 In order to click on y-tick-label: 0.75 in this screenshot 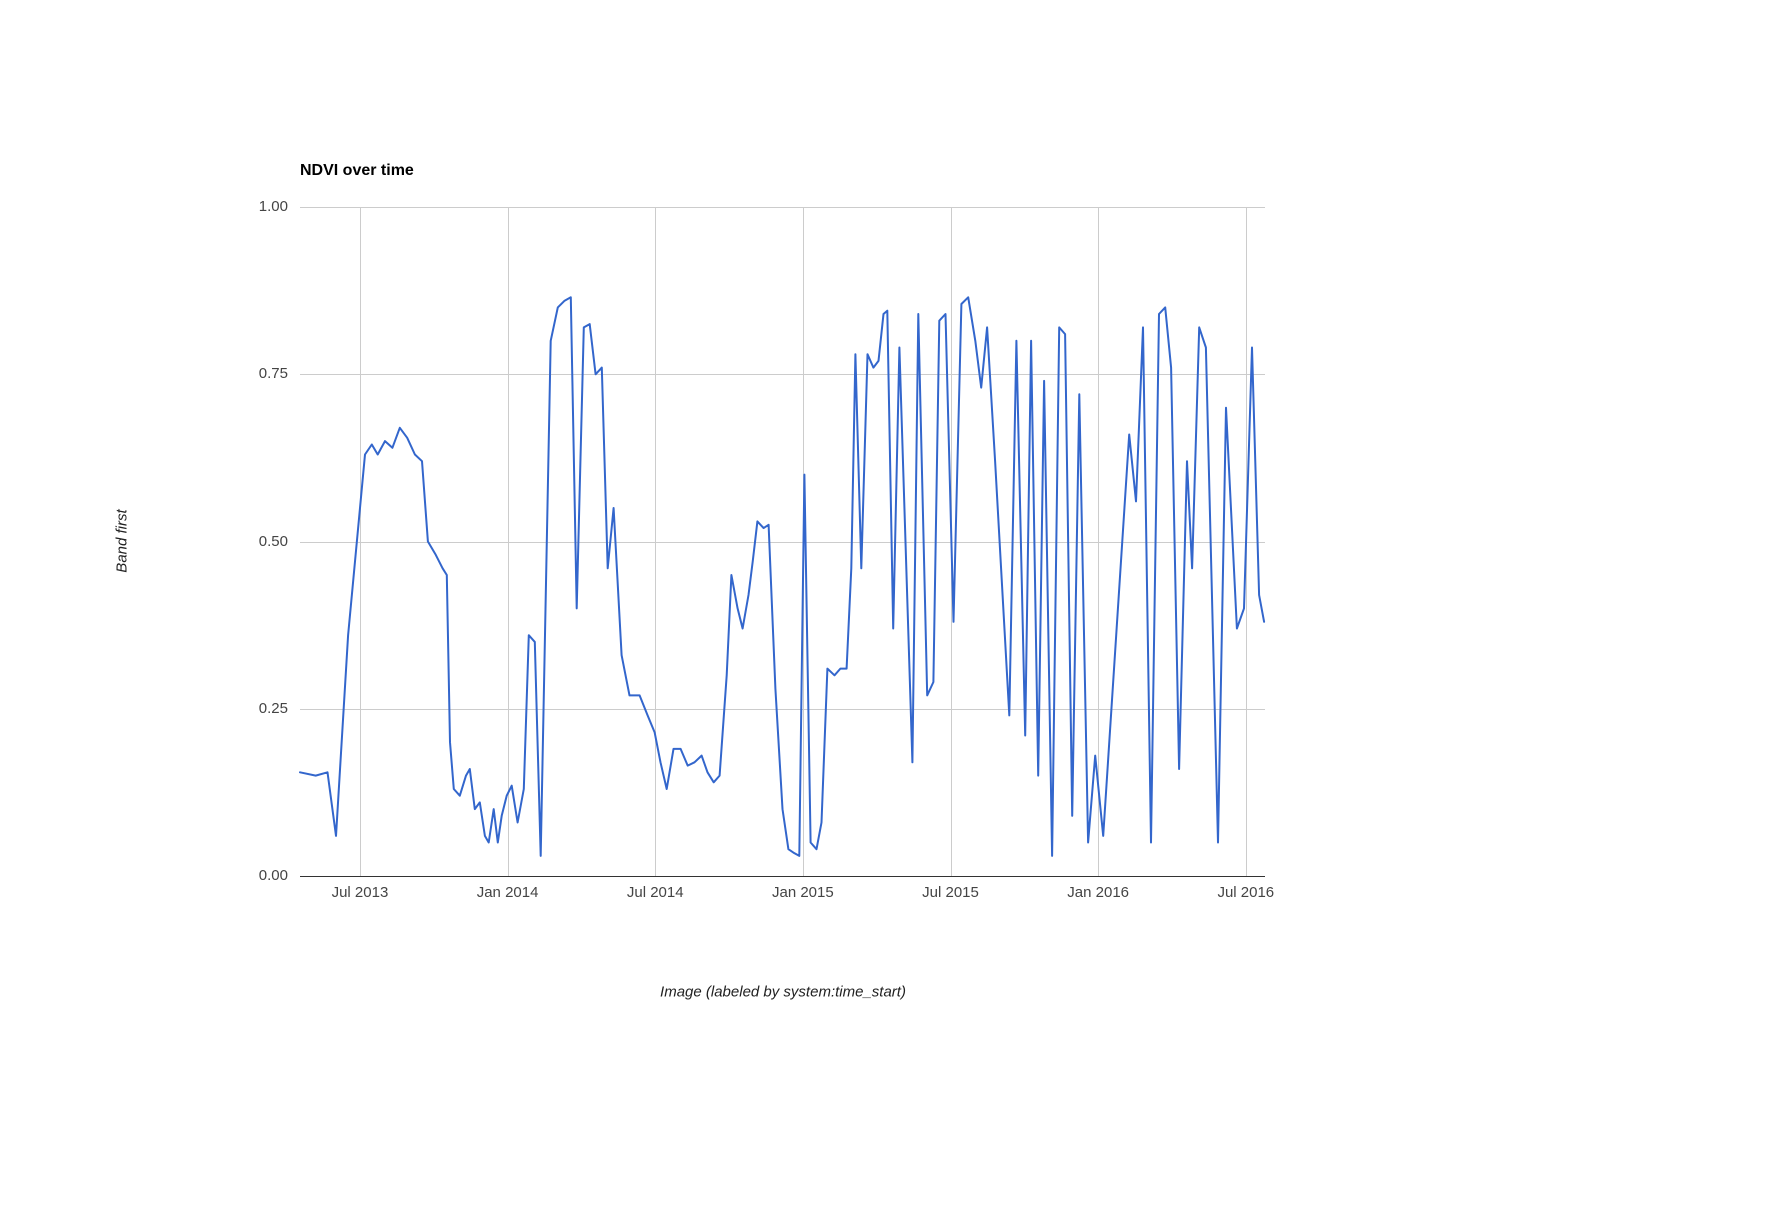, I will do `click(273, 374)`.